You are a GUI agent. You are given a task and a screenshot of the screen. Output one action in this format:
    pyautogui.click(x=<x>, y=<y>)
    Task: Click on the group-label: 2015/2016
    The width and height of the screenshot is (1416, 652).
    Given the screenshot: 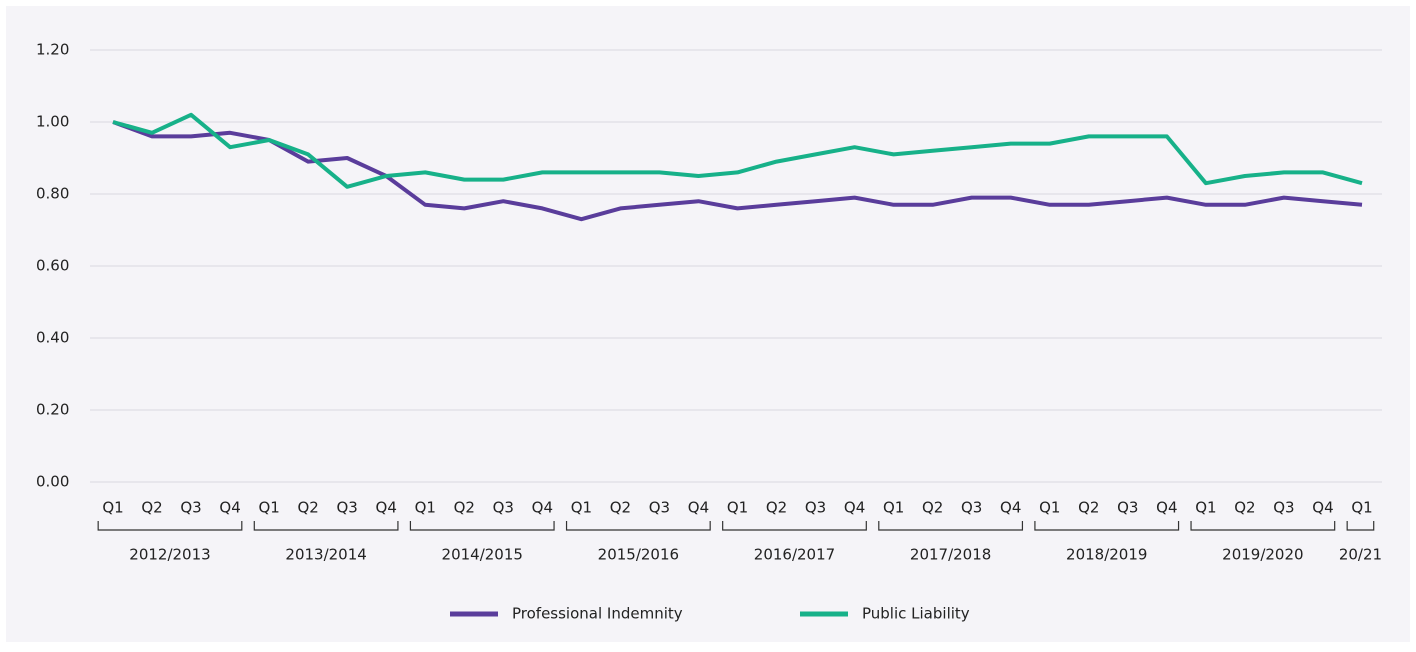 What is the action you would take?
    pyautogui.click(x=638, y=555)
    